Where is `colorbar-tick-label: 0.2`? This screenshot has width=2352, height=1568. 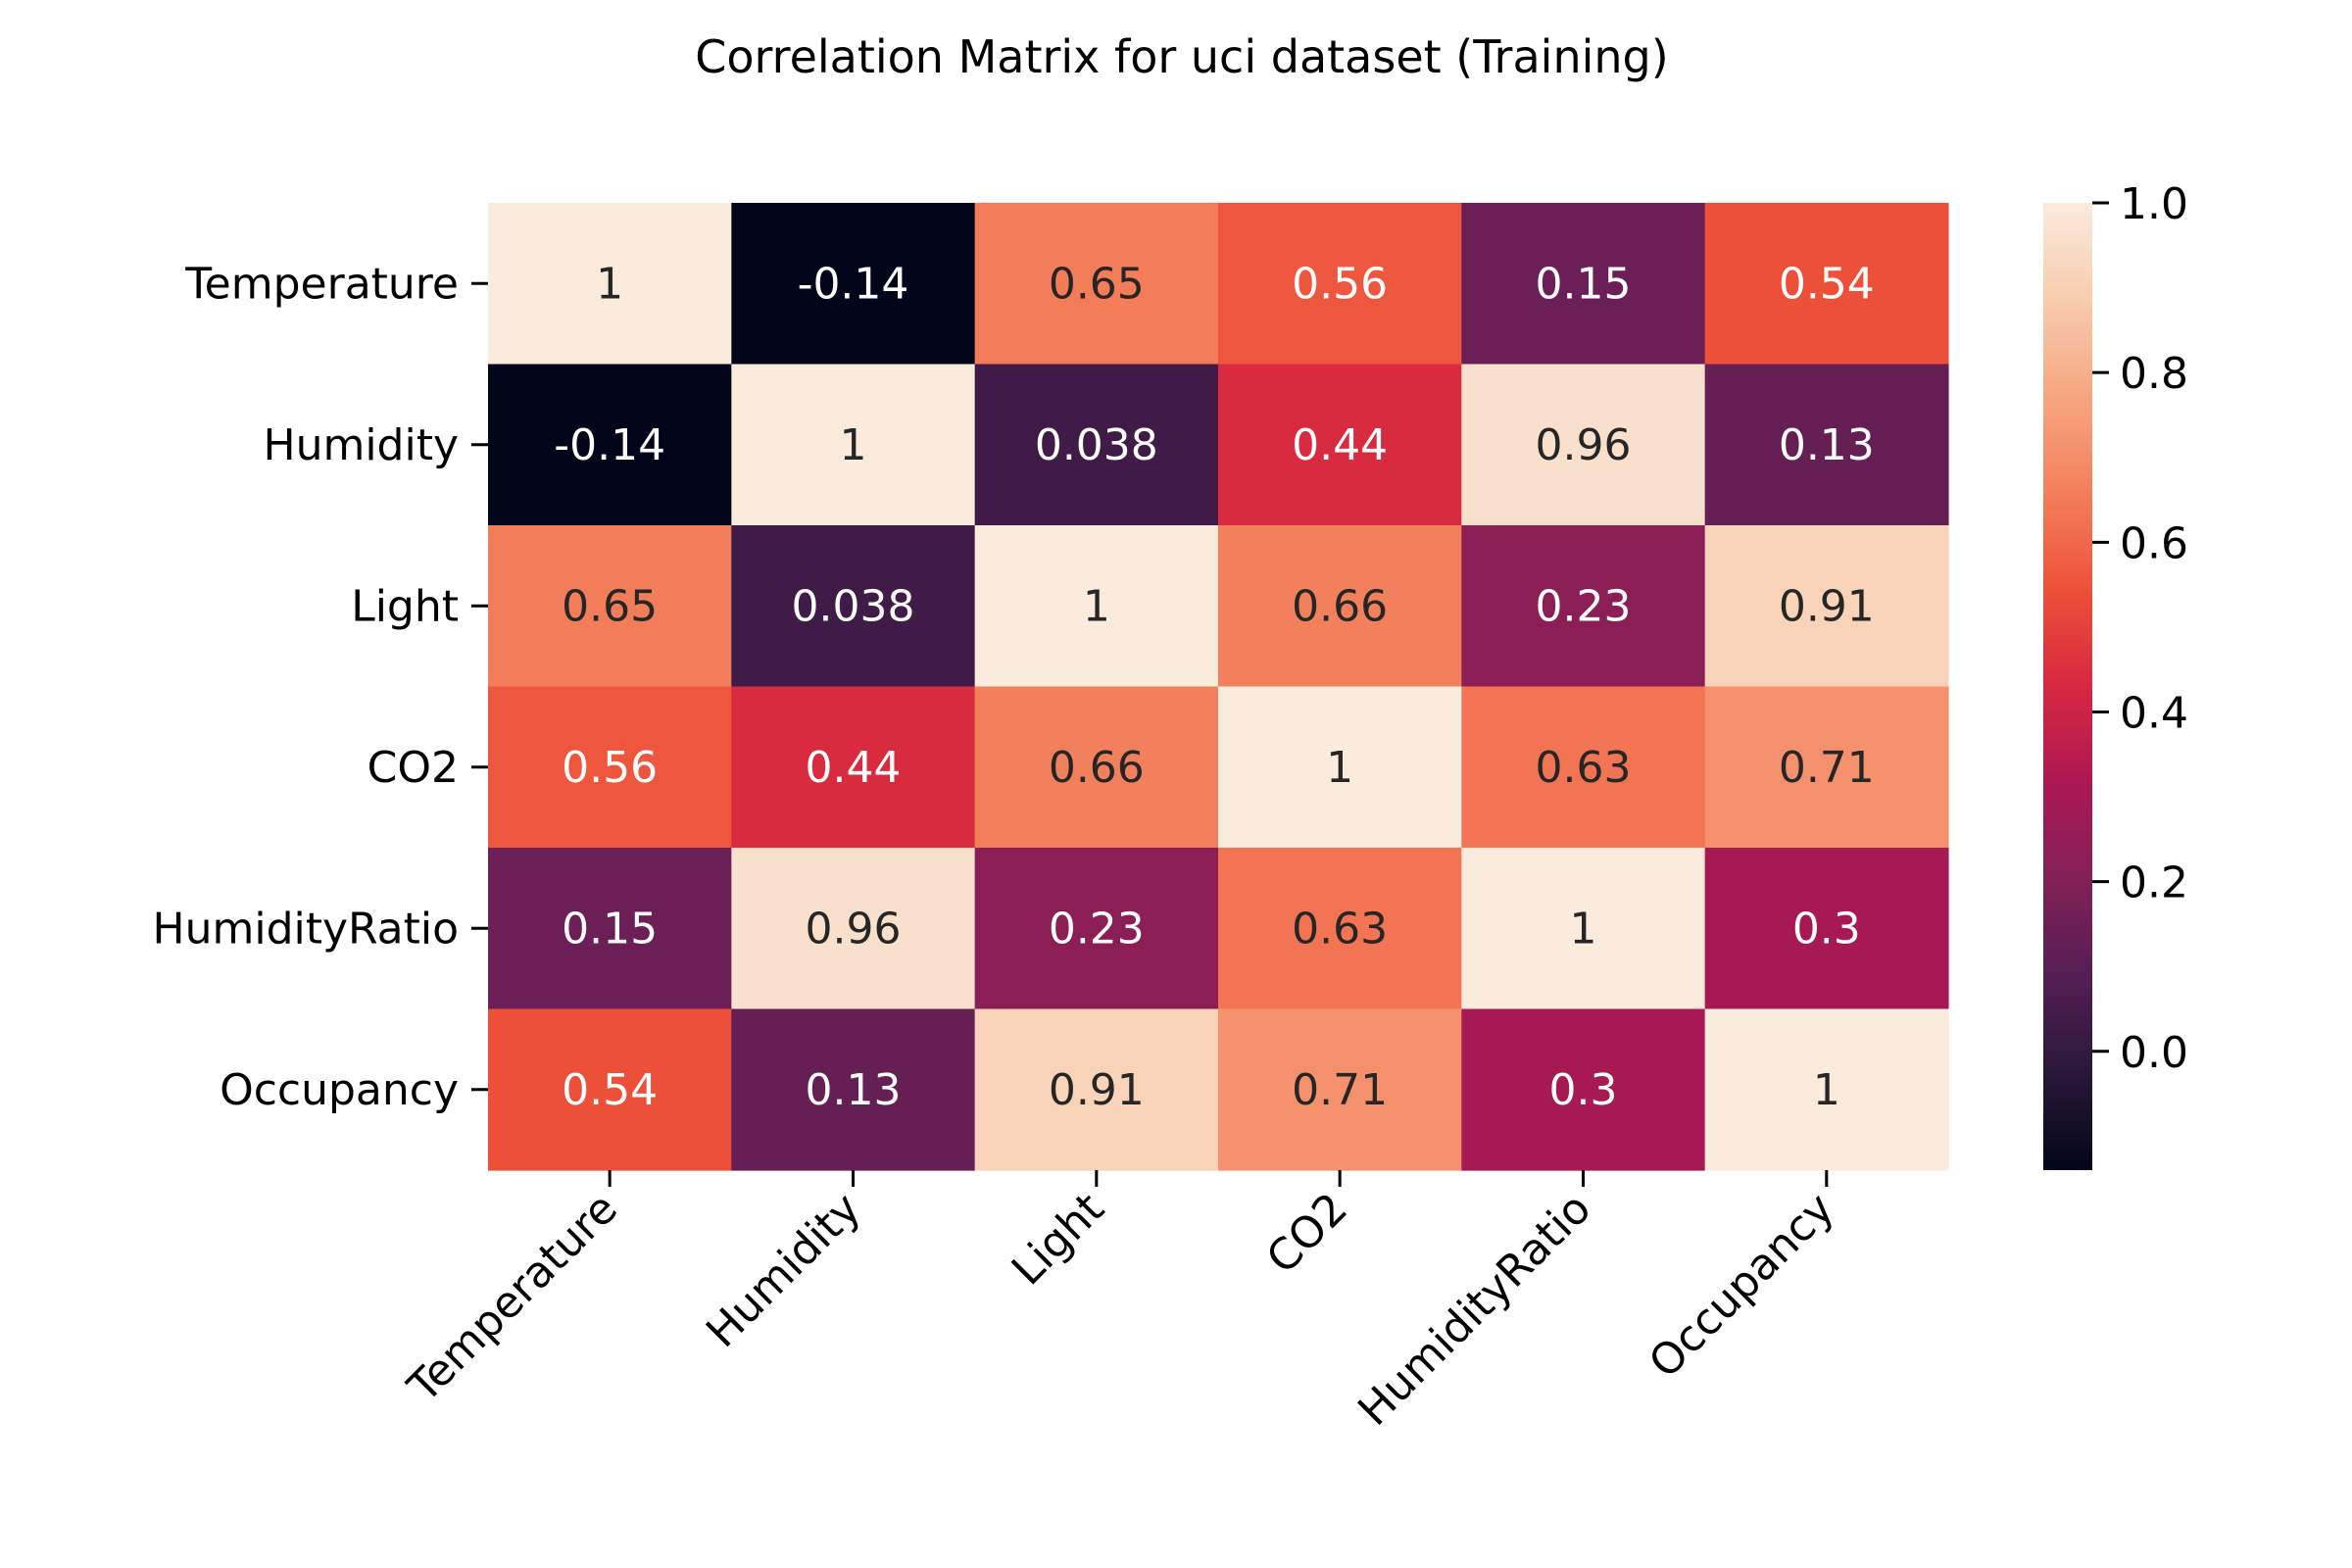
colorbar-tick-label: 0.2 is located at coordinates (2154, 883).